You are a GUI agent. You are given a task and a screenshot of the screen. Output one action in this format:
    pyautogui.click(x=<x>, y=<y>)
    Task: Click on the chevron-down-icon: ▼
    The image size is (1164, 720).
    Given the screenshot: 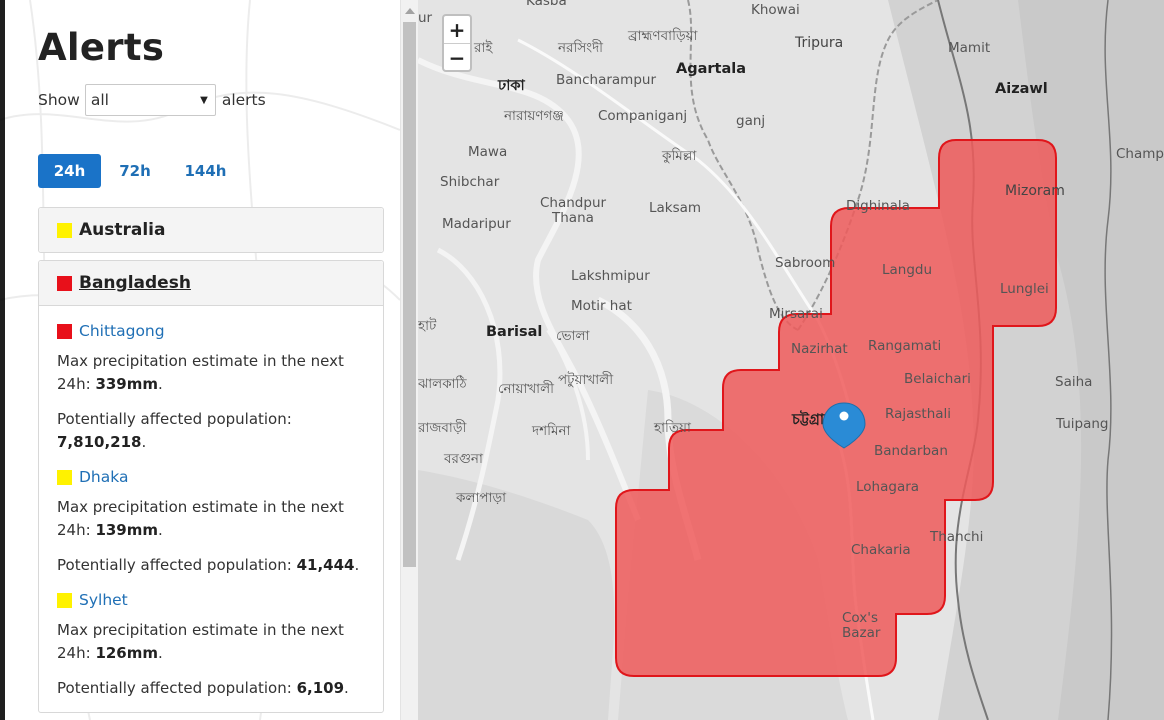 What is the action you would take?
    pyautogui.click(x=204, y=100)
    